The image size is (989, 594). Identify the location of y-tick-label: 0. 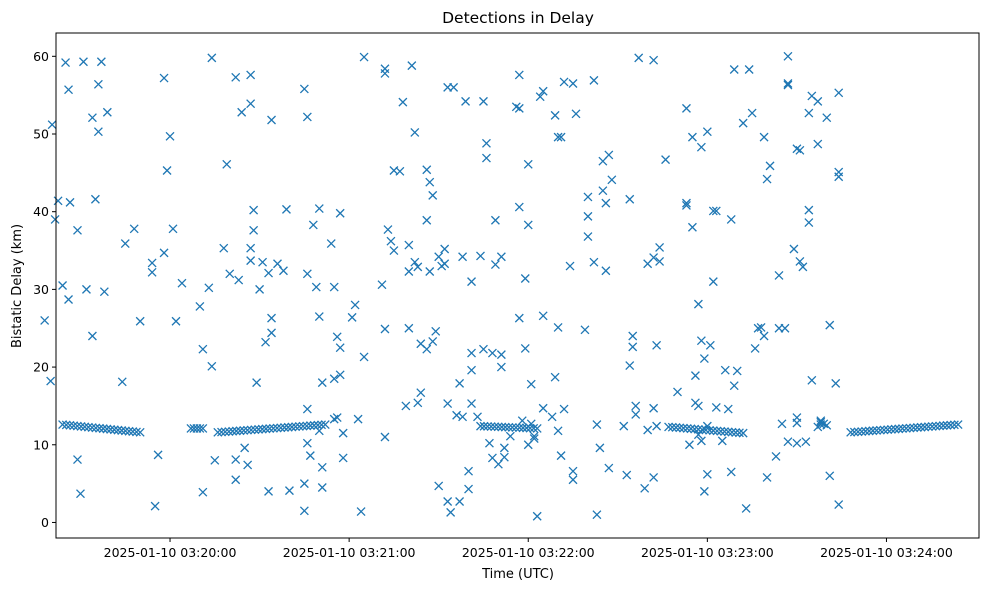
(45, 522).